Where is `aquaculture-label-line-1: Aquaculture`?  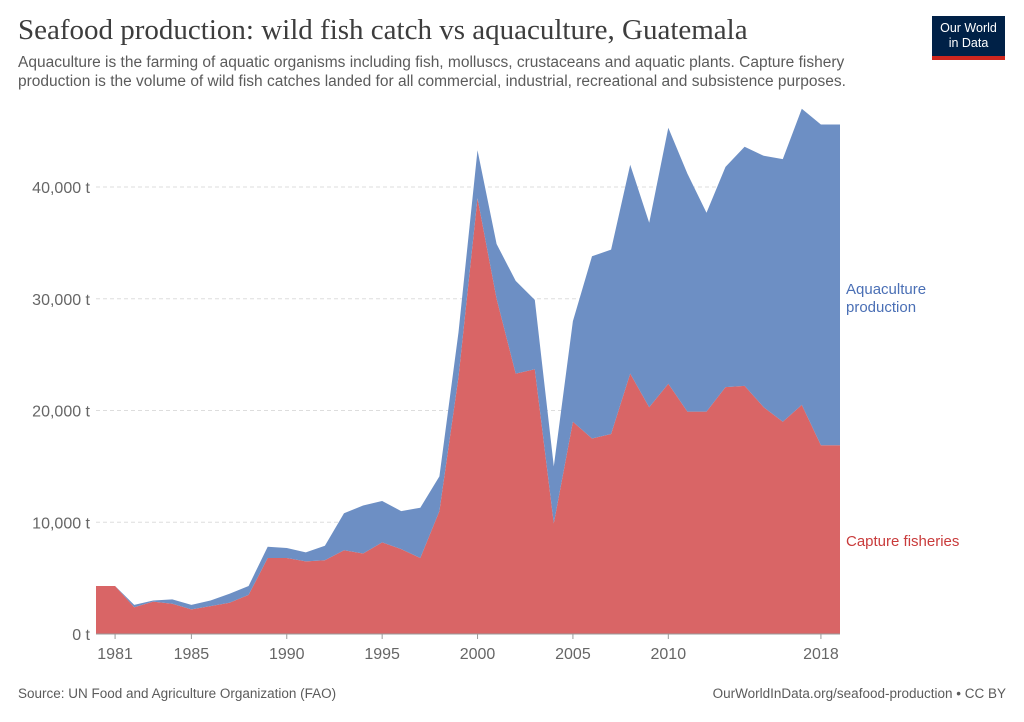
aquaculture-label-line-1: Aquaculture is located at coordinates (886, 289).